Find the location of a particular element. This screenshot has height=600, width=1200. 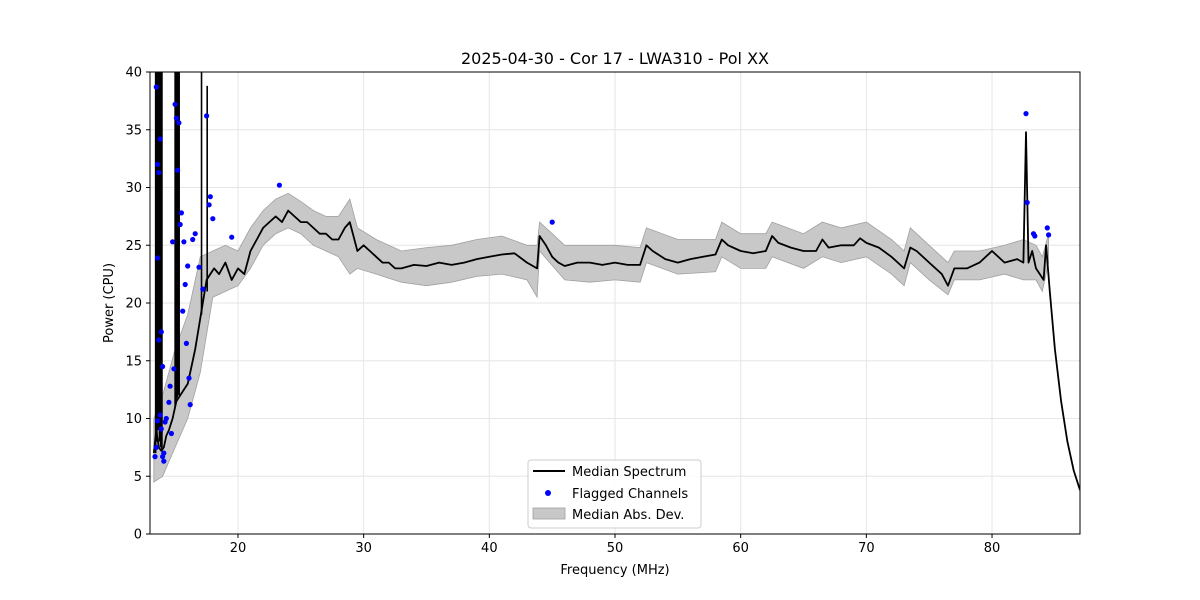

y-tick-label: 0 is located at coordinates (138, 535).